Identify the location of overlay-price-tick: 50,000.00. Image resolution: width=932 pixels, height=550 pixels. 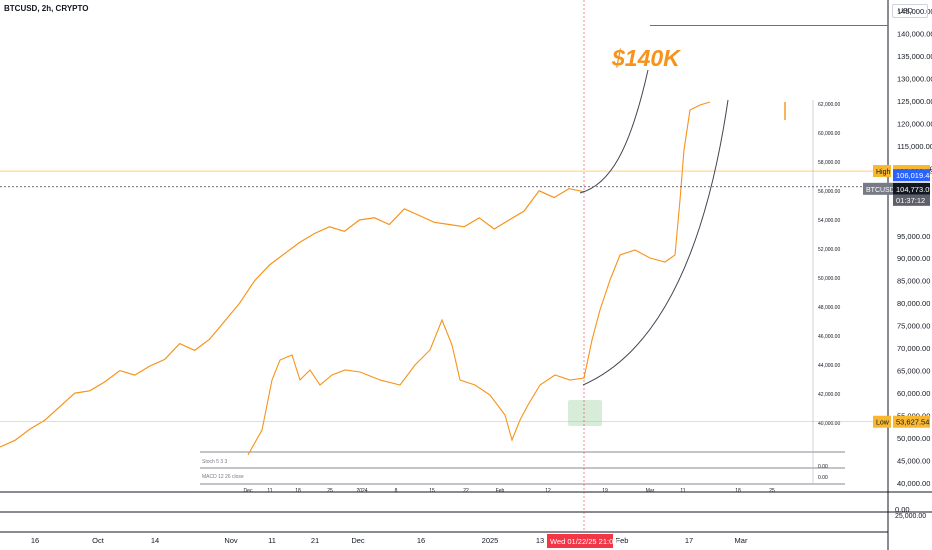
(829, 279).